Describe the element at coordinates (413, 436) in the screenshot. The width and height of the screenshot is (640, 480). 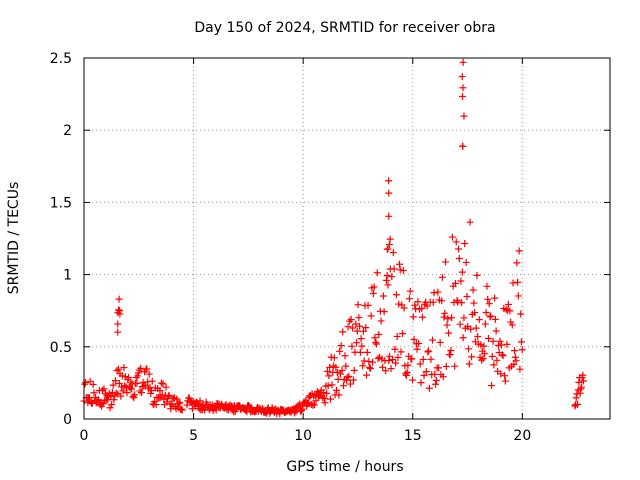
I see `x-tick-label: 15` at that location.